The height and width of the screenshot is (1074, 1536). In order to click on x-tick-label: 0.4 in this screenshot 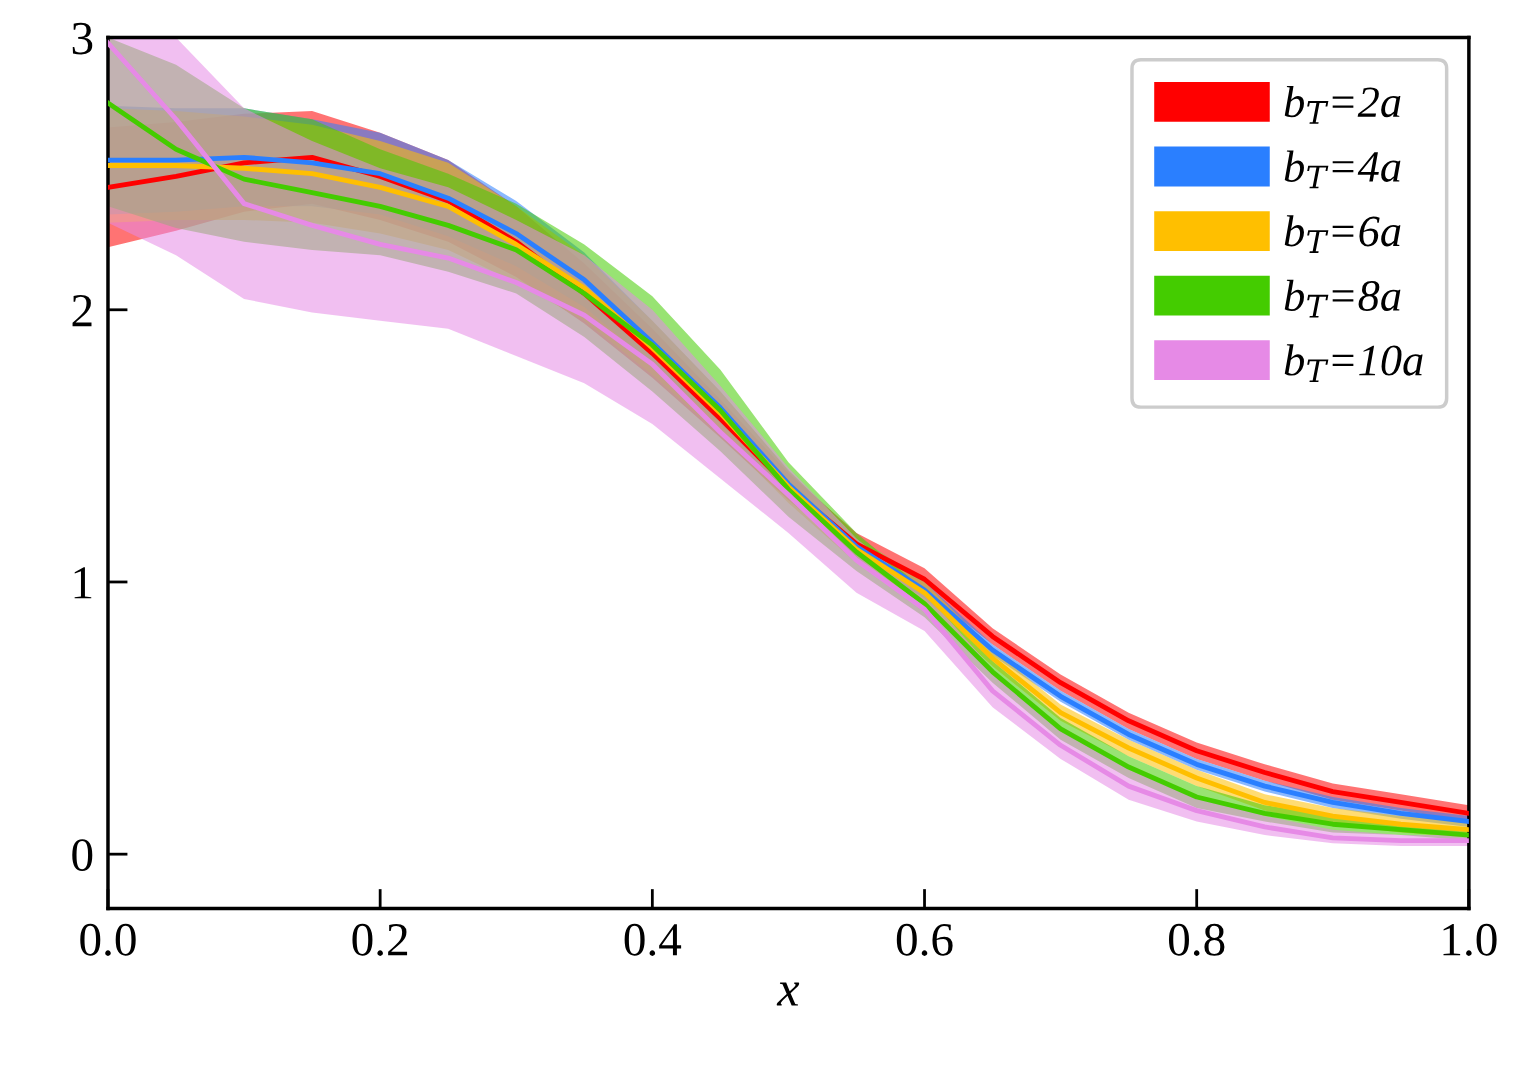, I will do `click(653, 939)`.